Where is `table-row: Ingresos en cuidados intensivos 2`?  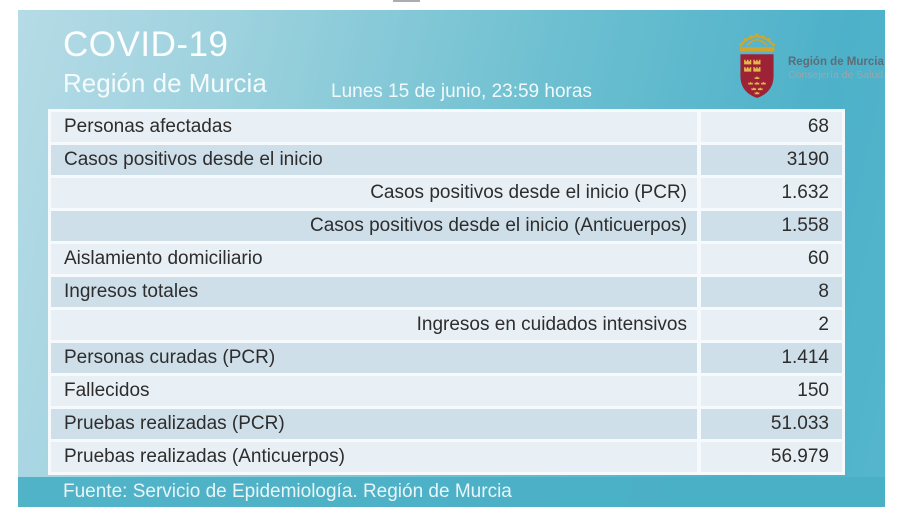 table-row: Ingresos en cuidados intensivos 2 is located at coordinates (446, 325).